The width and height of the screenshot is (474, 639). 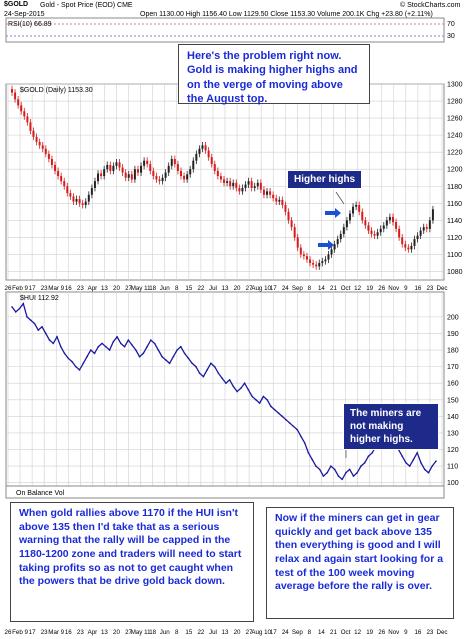 I want to click on x-tick-label: Nov, so click(x=394, y=632).